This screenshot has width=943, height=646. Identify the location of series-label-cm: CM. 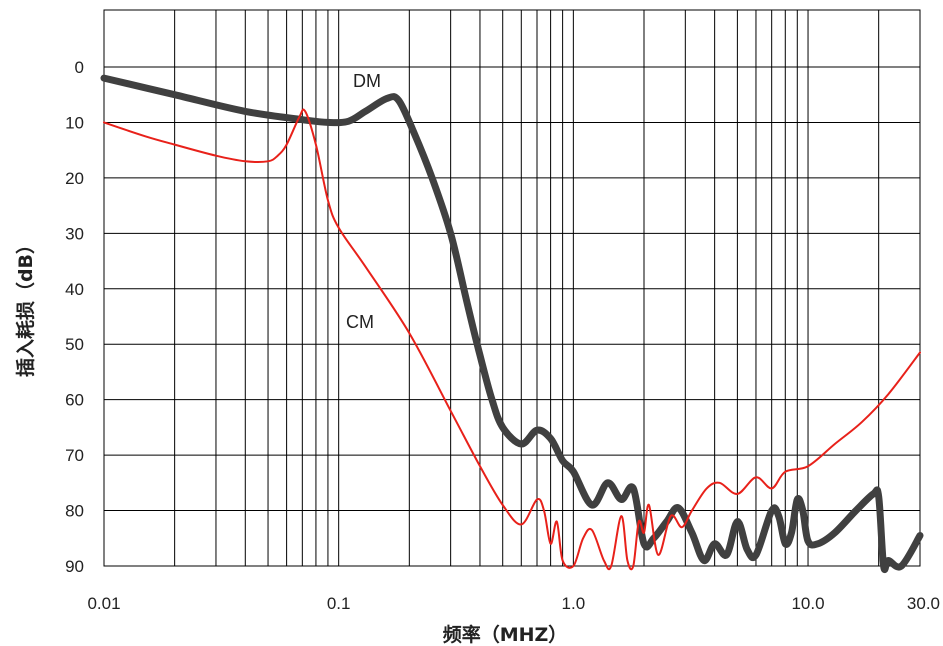
(360, 322).